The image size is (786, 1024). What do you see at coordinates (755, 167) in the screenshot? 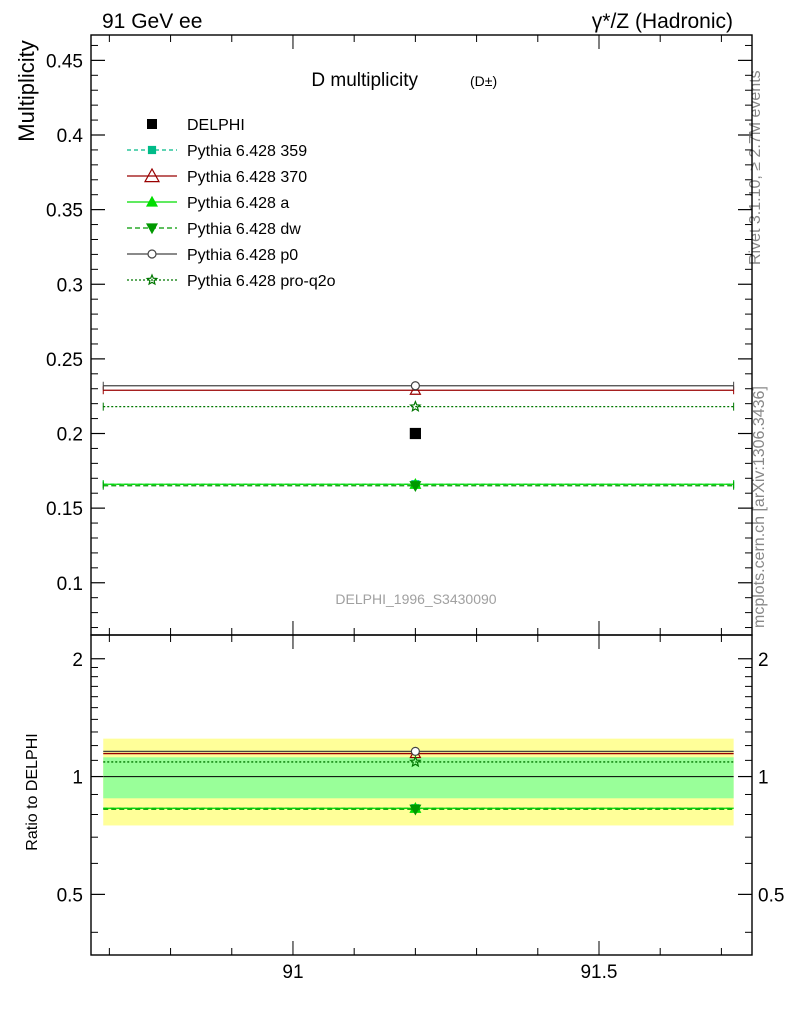
I see `rivet-label: Rivet 3.1.10, ≥ 2.7M events` at bounding box center [755, 167].